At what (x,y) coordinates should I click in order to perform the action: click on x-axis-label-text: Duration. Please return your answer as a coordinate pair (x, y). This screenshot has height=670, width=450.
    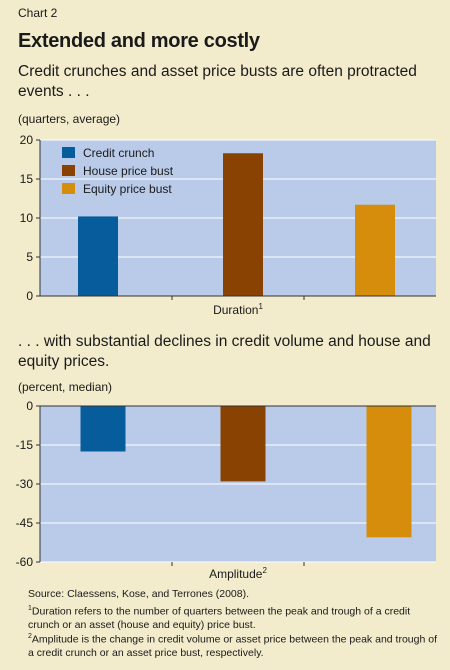
    Looking at the image, I should click on (235, 310).